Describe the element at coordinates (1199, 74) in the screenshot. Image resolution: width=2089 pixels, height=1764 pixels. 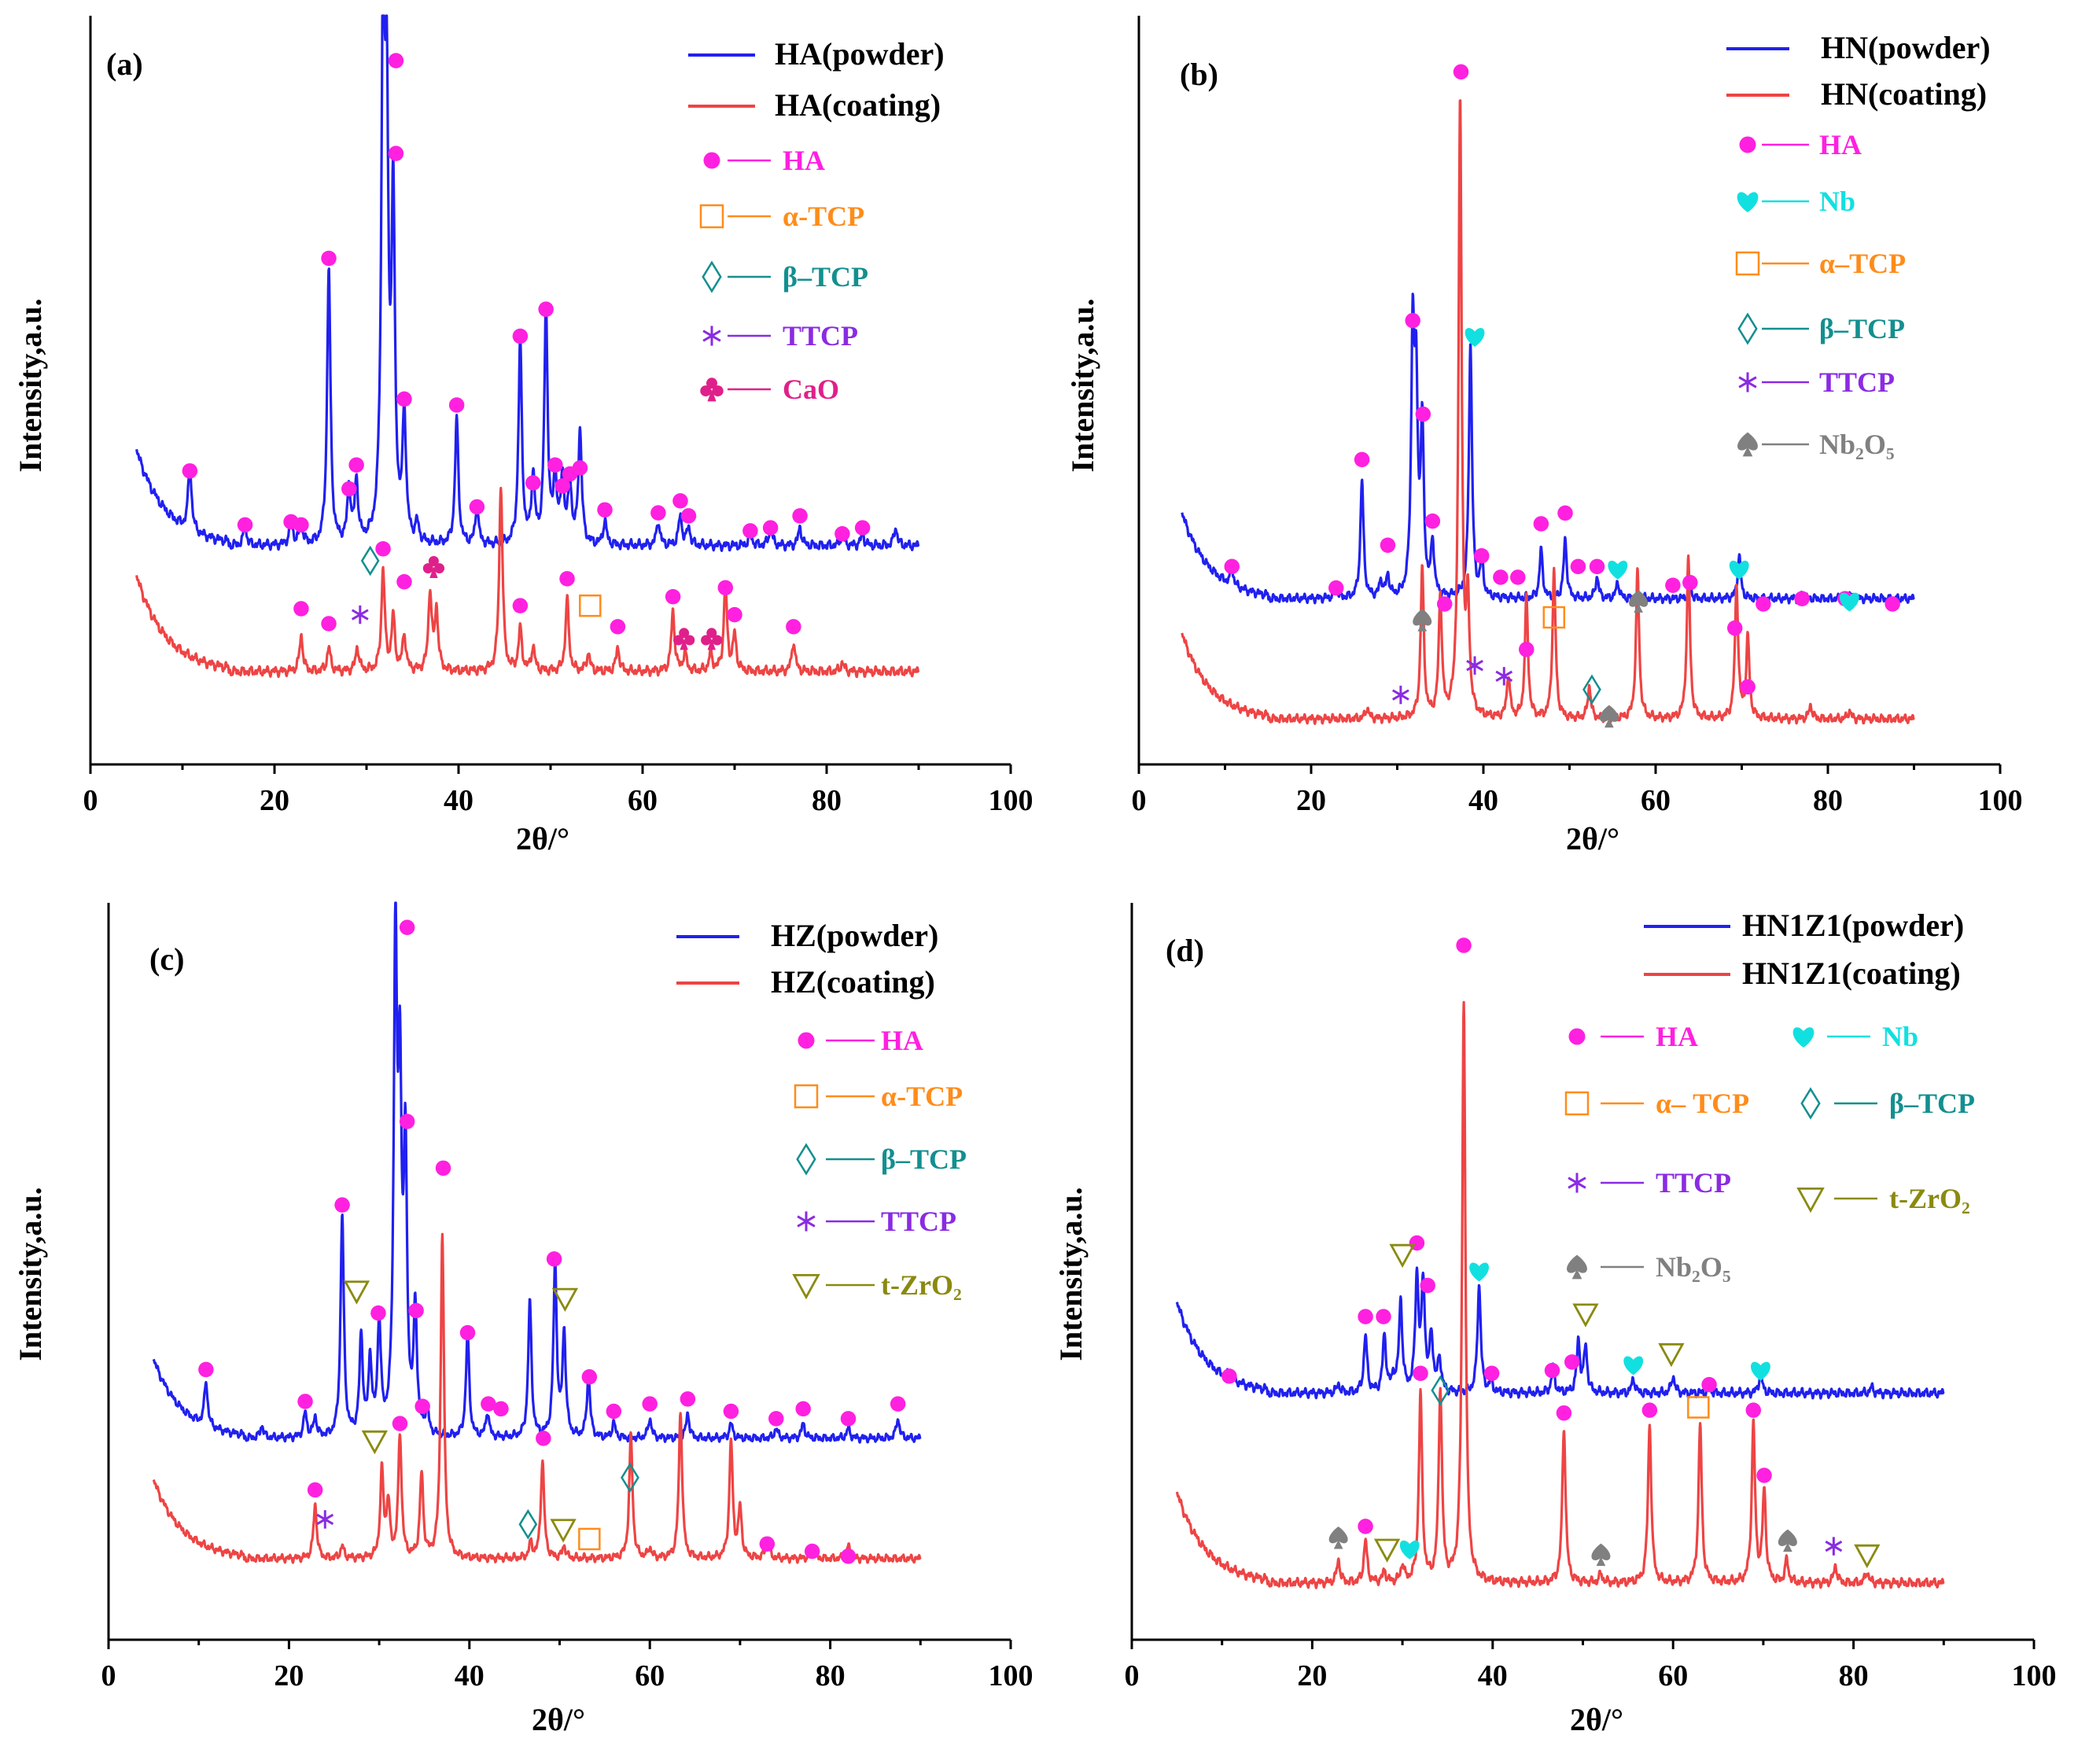
I see `panel-label: (b)` at that location.